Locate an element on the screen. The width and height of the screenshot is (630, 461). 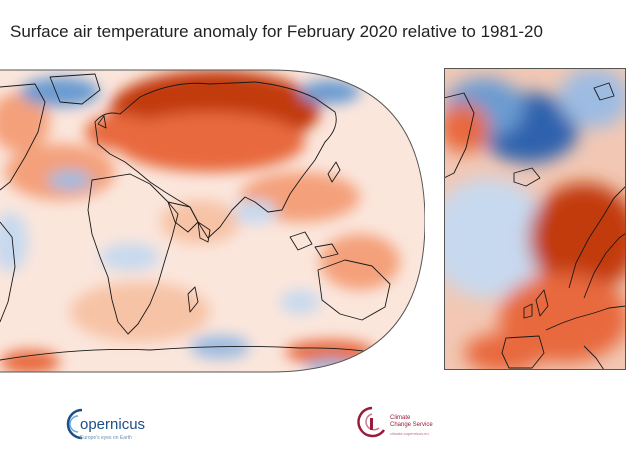
anomaly-warm-south is located at coordinates (140, 312).